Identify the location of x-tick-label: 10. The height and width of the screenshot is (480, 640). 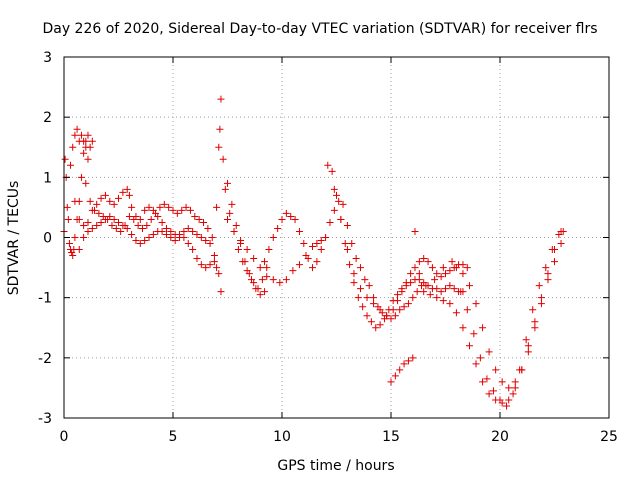
(282, 437).